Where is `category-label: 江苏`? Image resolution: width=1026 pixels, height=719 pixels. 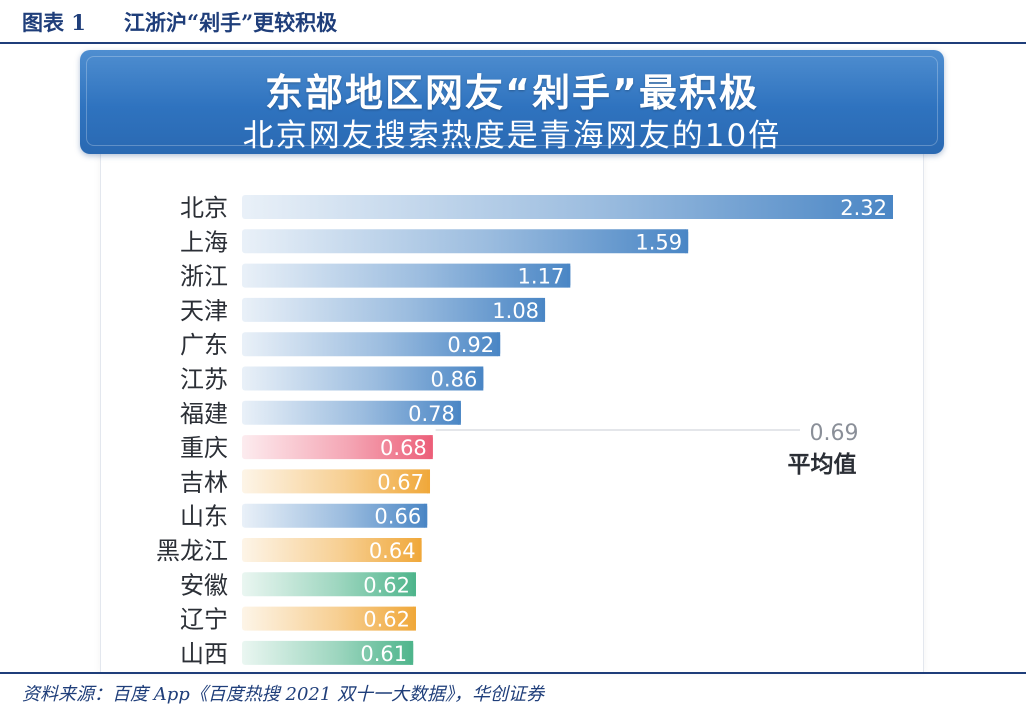
category-label: 江苏 is located at coordinates (204, 380).